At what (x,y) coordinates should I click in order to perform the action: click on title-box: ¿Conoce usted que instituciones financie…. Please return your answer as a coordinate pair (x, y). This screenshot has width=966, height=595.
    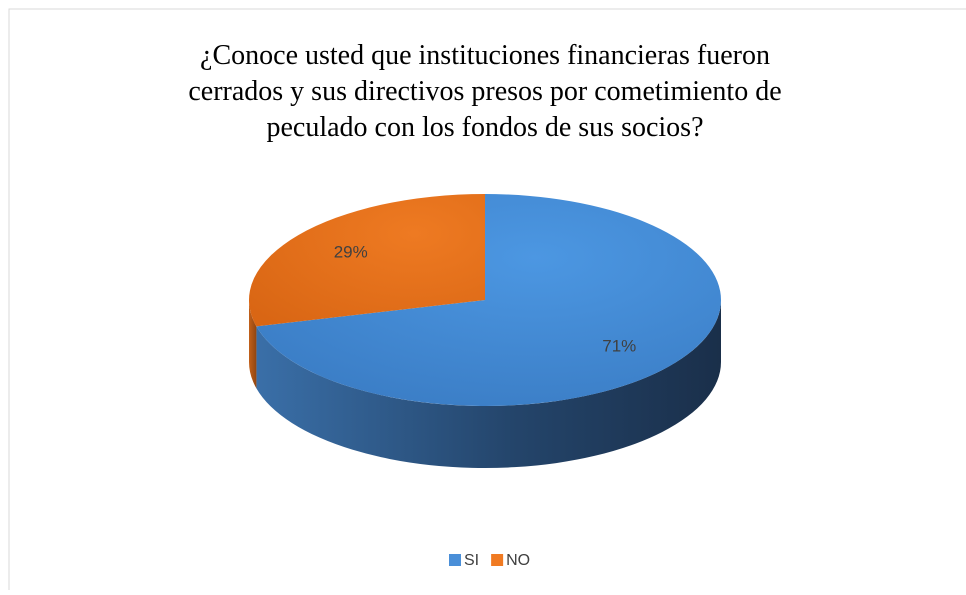
    Looking at the image, I should click on (485, 91).